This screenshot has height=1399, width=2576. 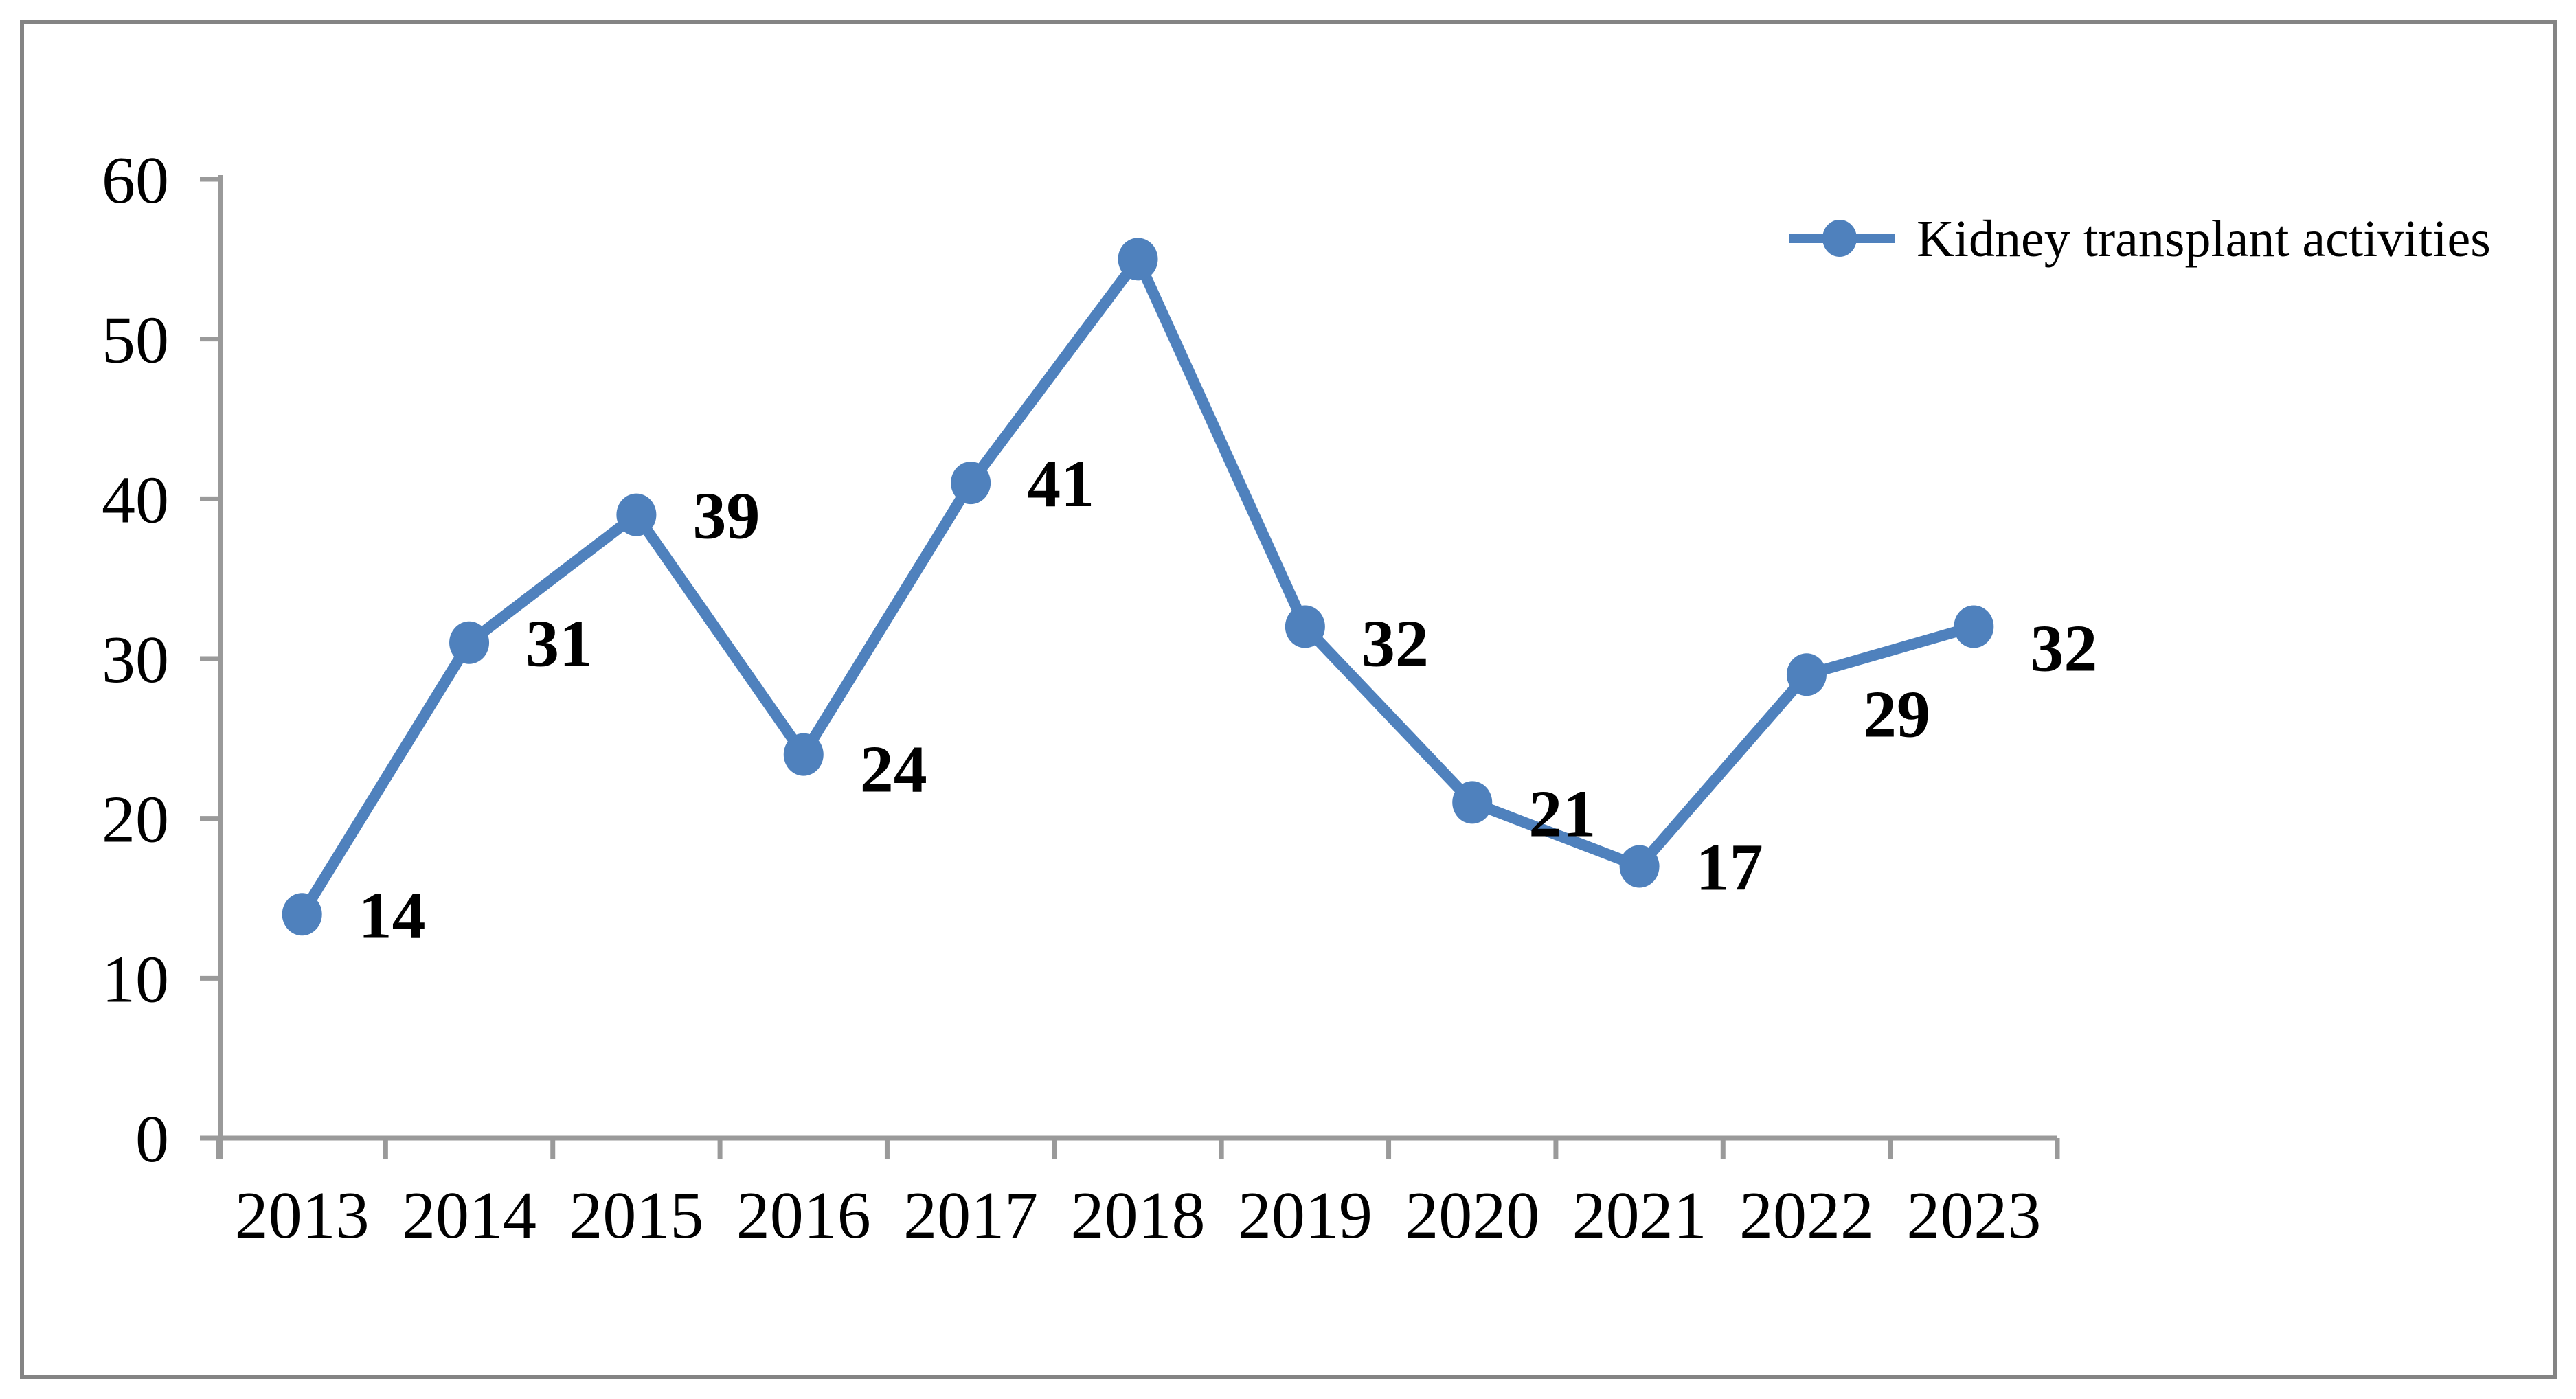 I want to click on x-axis-tick-label: 2022, so click(x=1806, y=1216).